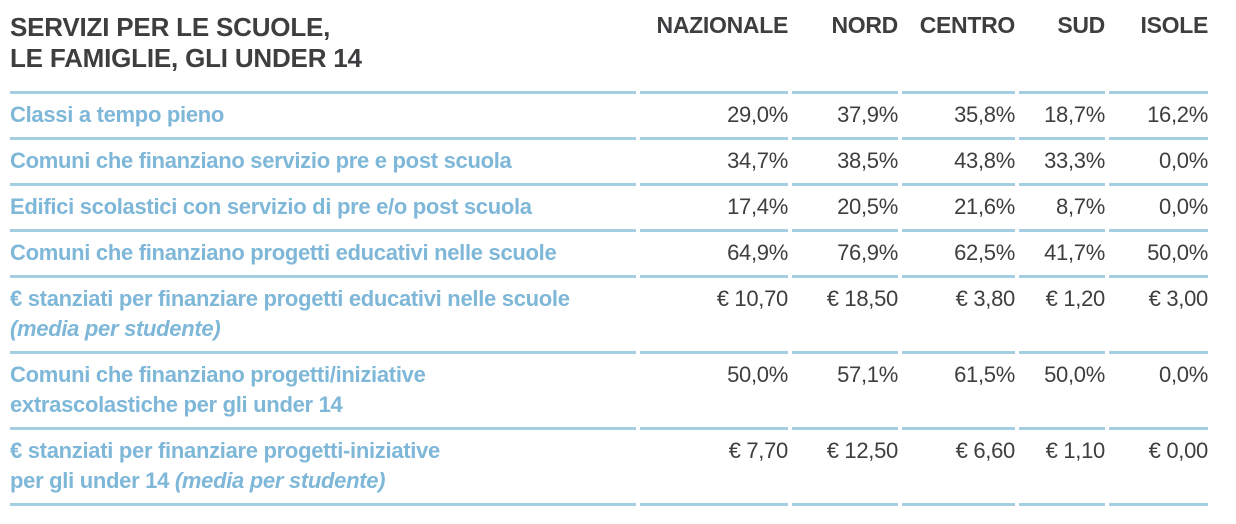 This screenshot has height=524, width=1236. Describe the element at coordinates (714, 163) in the screenshot. I see `value-cell: 34,7%` at that location.